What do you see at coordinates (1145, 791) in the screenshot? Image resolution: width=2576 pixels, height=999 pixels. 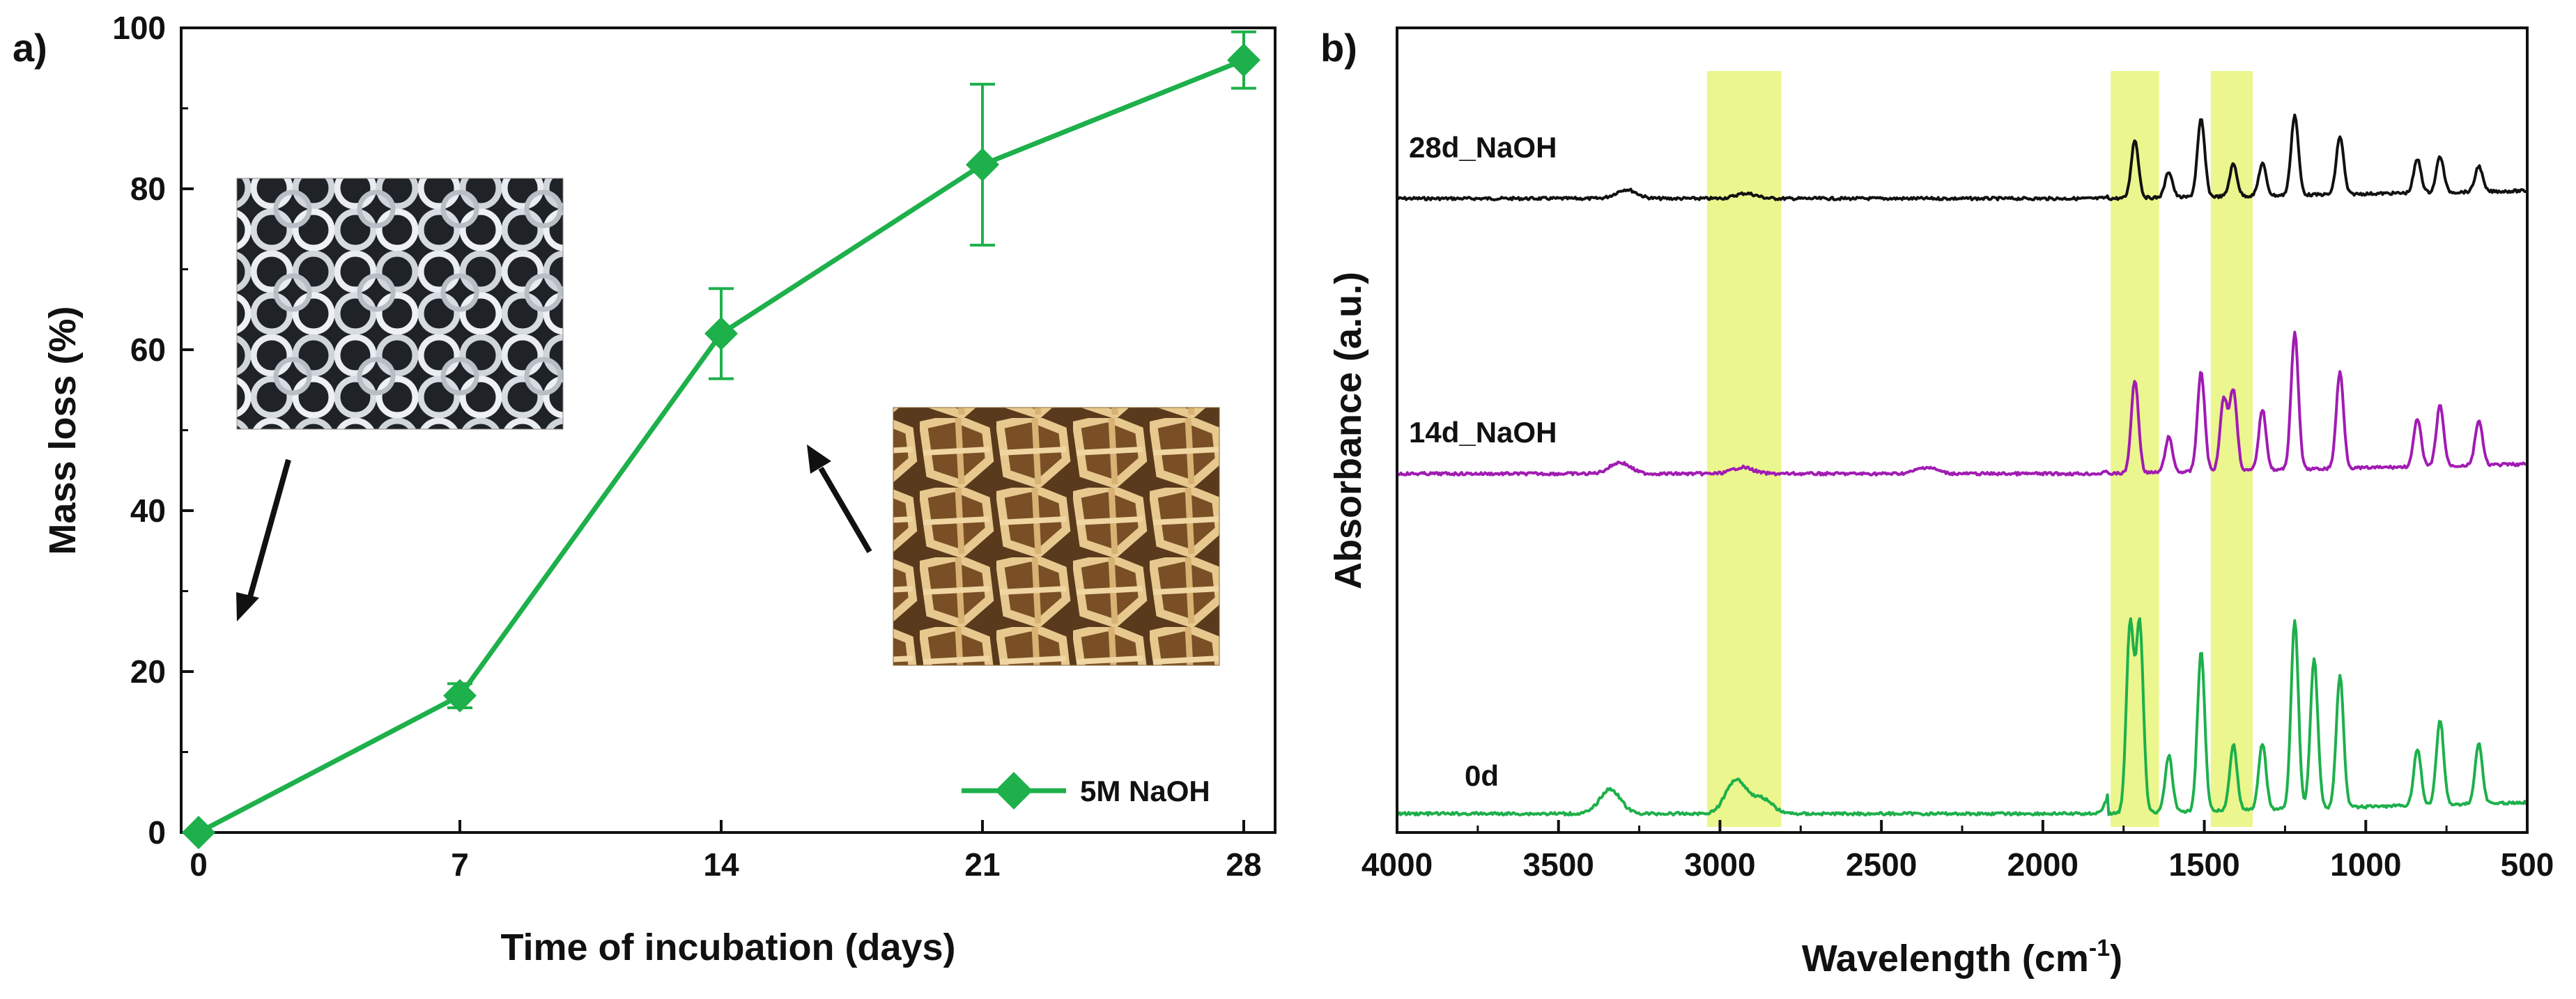 I see `legend-label-a: 5M NaOH` at bounding box center [1145, 791].